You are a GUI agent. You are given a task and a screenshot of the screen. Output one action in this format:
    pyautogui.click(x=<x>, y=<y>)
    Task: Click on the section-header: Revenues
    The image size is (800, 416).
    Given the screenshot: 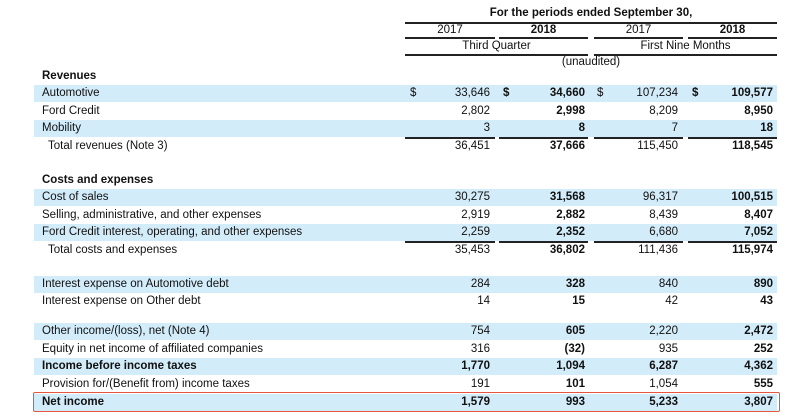 What is the action you would take?
    pyautogui.click(x=405, y=76)
    